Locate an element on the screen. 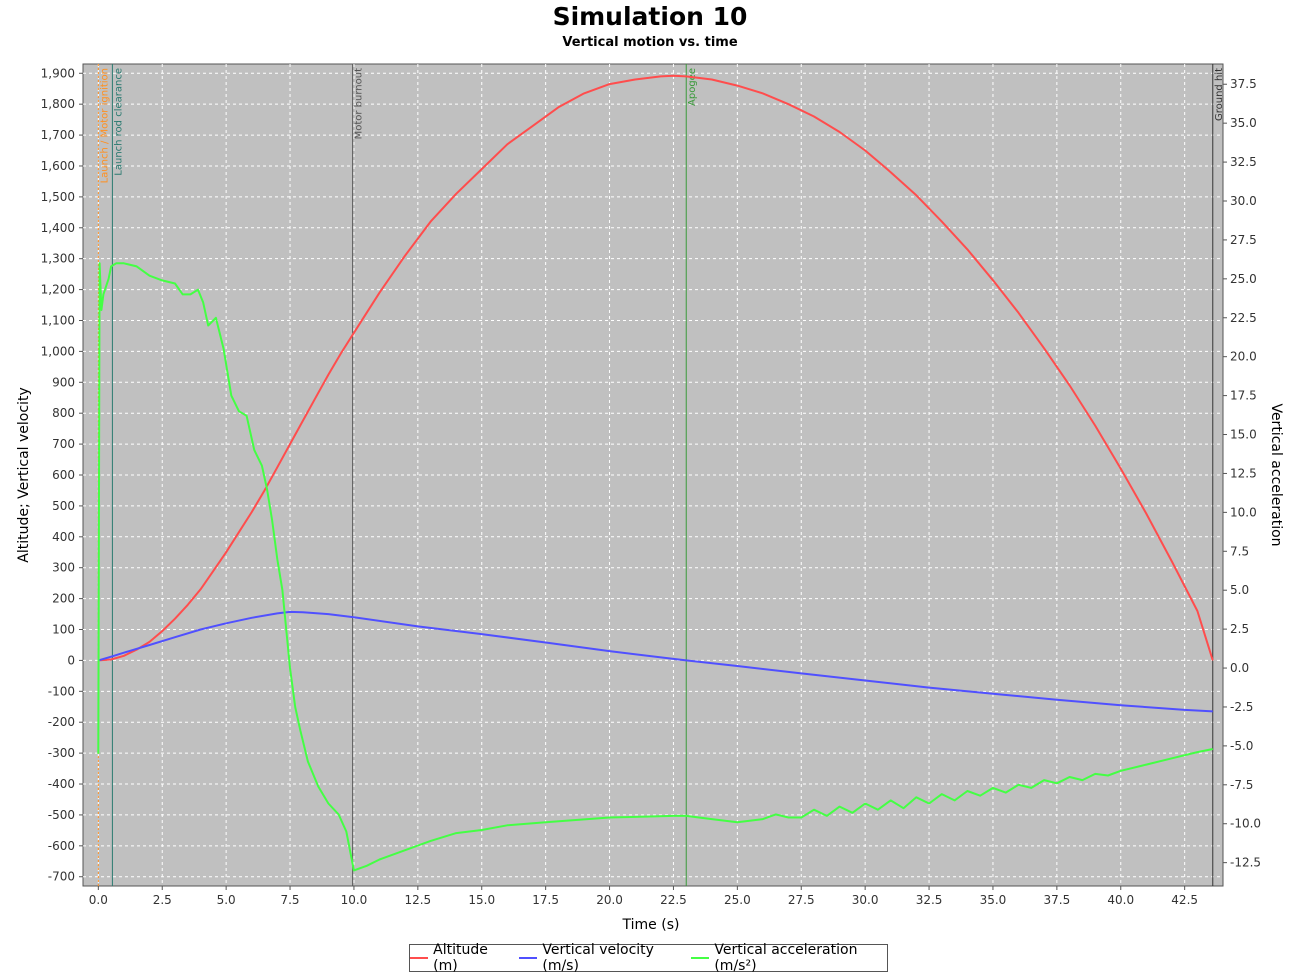 The width and height of the screenshot is (1300, 975). x-tick-label: 30.0 is located at coordinates (865, 900).